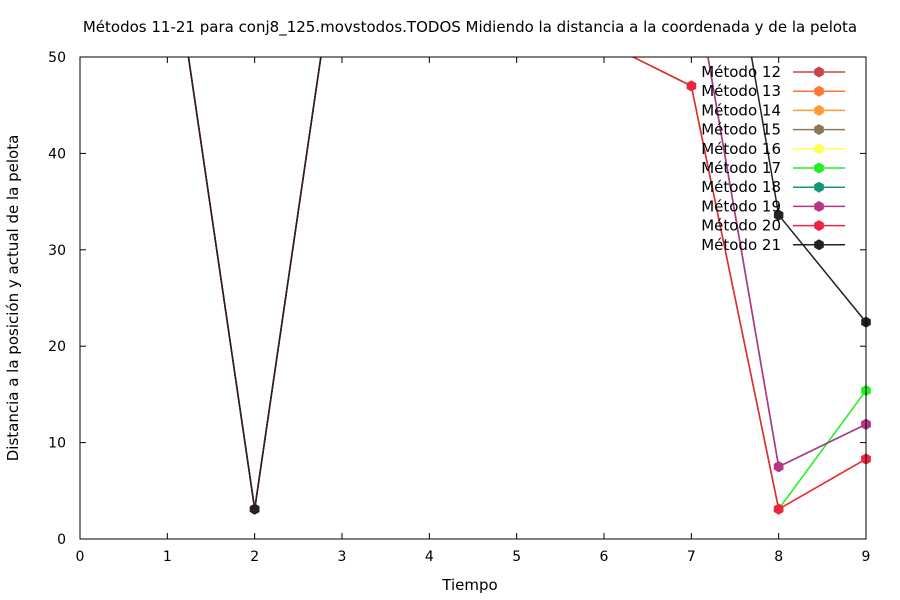 Image resolution: width=900 pixels, height=600 pixels. I want to click on x-tick-label: 2, so click(254, 557).